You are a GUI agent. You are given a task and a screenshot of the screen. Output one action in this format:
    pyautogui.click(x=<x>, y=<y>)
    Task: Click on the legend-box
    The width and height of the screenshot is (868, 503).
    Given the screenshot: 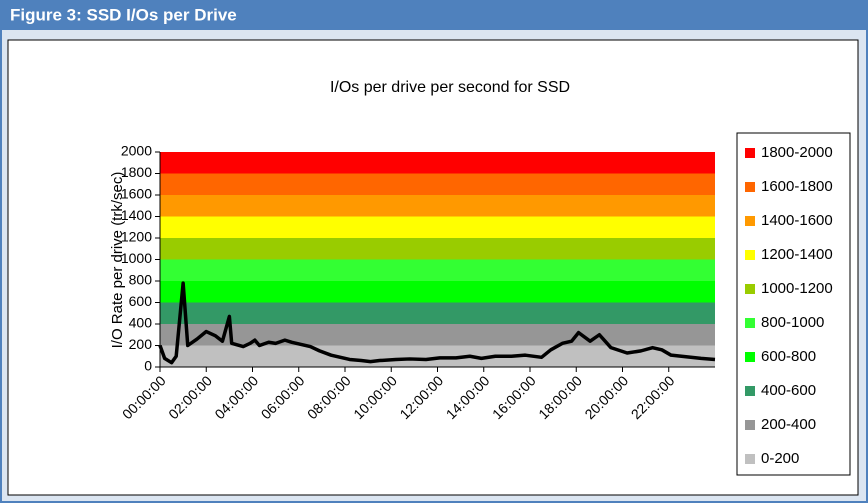 What is the action you would take?
    pyautogui.click(x=793, y=304)
    